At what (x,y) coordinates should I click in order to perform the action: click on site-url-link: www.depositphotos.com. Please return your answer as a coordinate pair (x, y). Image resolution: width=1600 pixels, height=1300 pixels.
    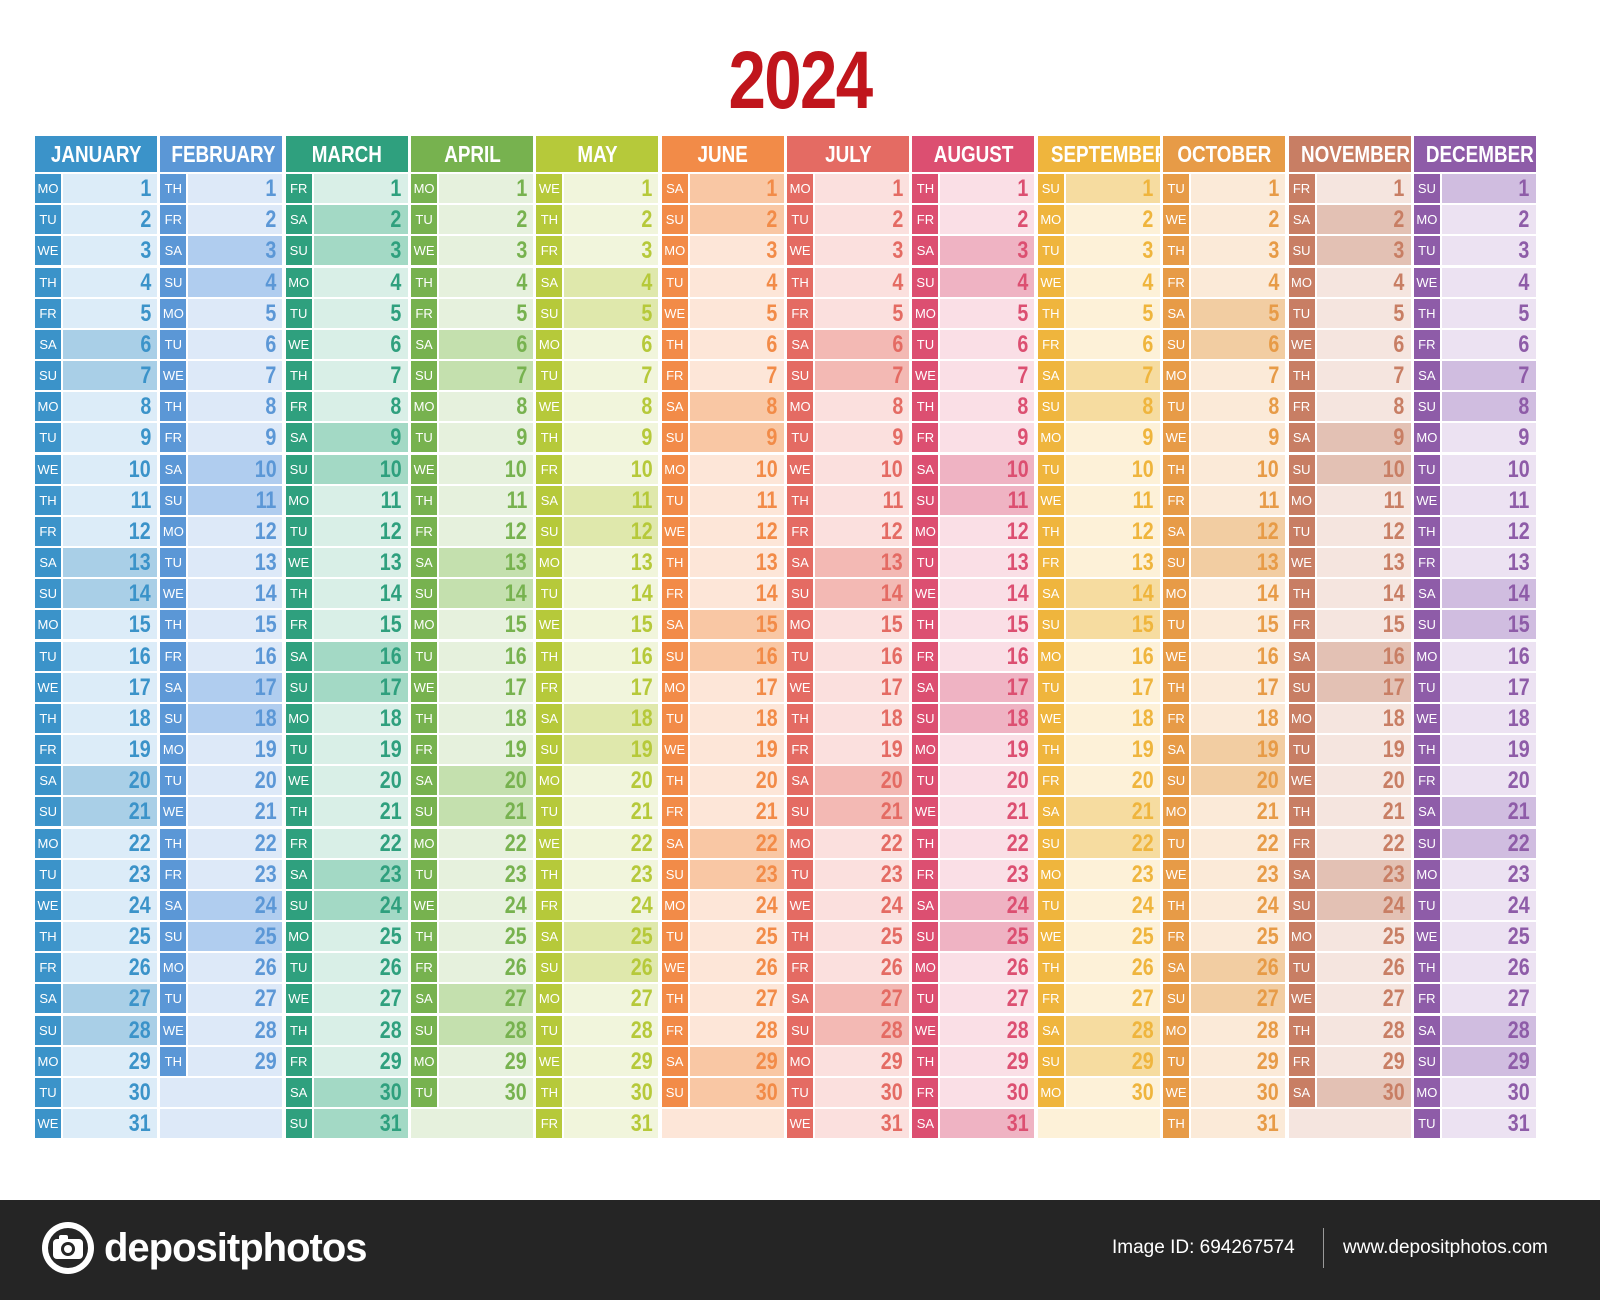
    Looking at the image, I should click on (1445, 1247).